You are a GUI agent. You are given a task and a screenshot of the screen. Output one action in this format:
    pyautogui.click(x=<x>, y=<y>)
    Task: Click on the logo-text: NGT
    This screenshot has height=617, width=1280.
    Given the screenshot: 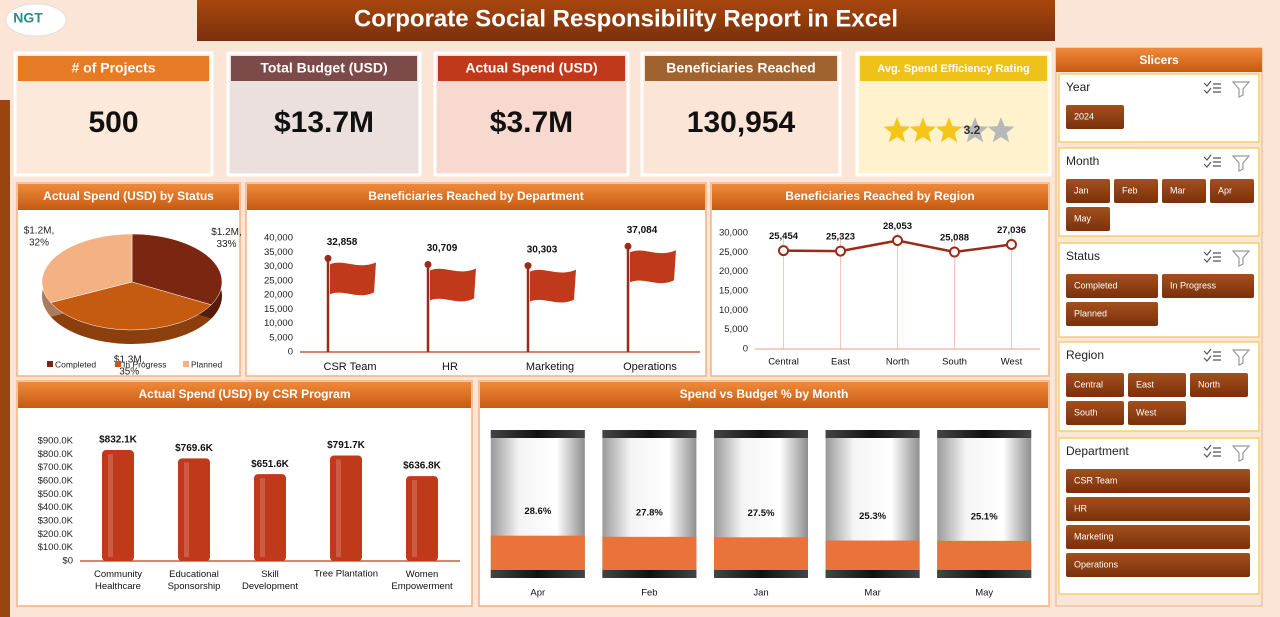 What is the action you would take?
    pyautogui.click(x=28, y=18)
    